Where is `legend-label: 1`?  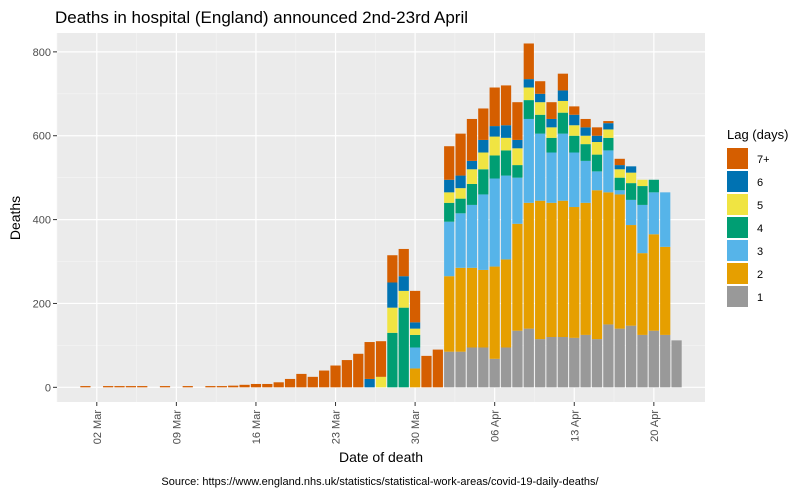
legend-label: 1 is located at coordinates (760, 298).